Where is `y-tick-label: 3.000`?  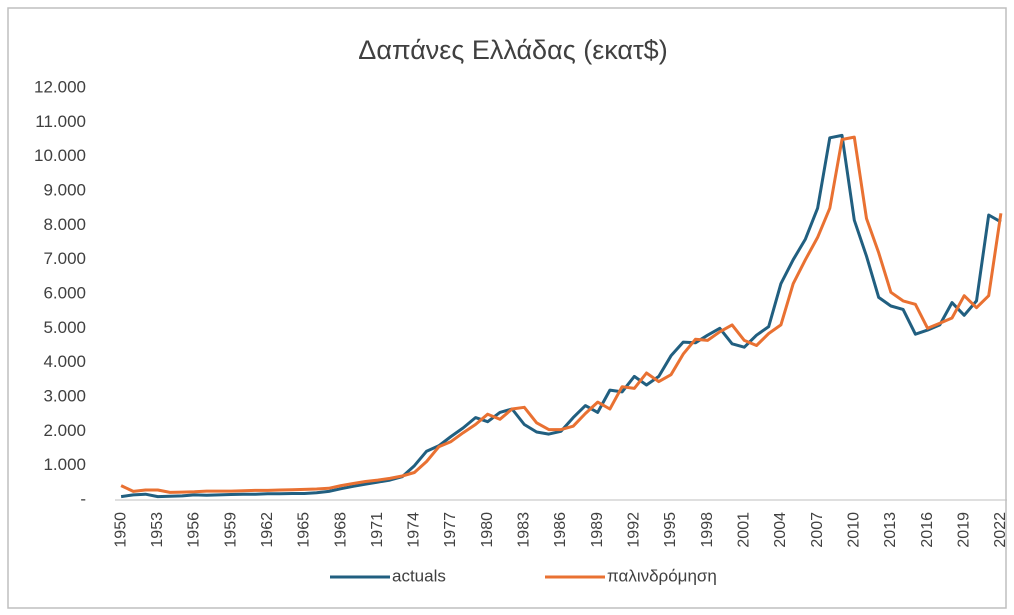
y-tick-label: 3.000 is located at coordinates (64, 395).